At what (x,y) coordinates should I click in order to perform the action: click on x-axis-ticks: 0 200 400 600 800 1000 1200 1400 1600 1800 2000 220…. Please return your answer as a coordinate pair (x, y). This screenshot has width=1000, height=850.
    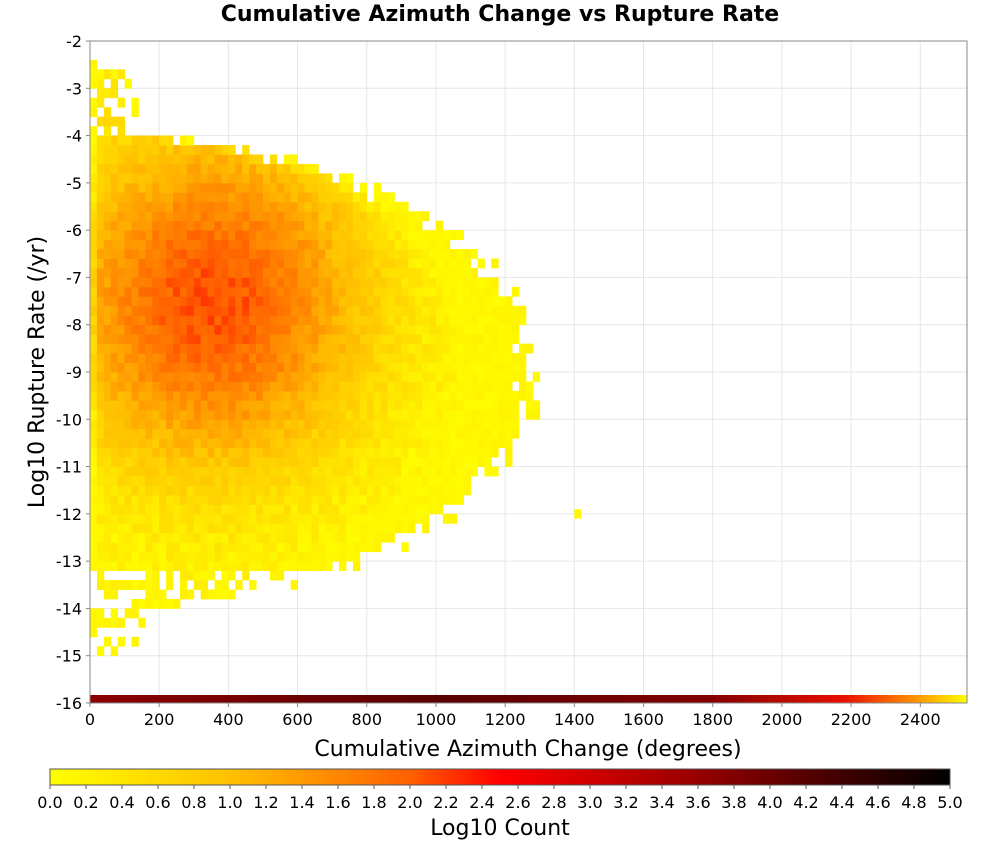
    Looking at the image, I should click on (513, 716).